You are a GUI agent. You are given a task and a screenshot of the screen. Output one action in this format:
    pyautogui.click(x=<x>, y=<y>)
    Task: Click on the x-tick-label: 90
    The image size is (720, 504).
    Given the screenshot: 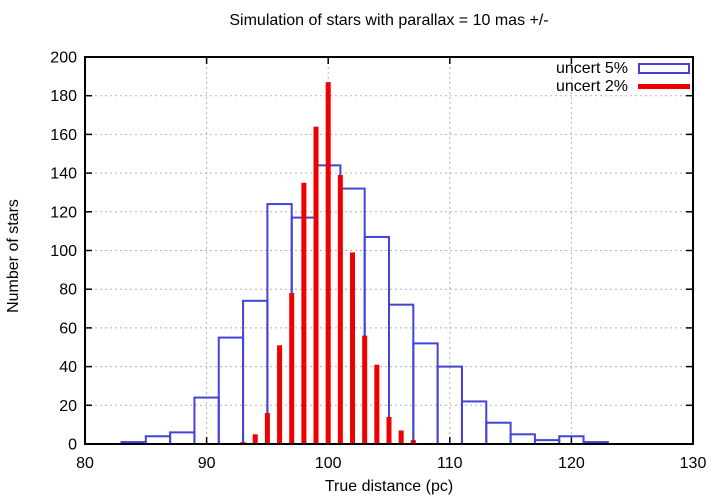 What is the action you would take?
    pyautogui.click(x=207, y=463)
    